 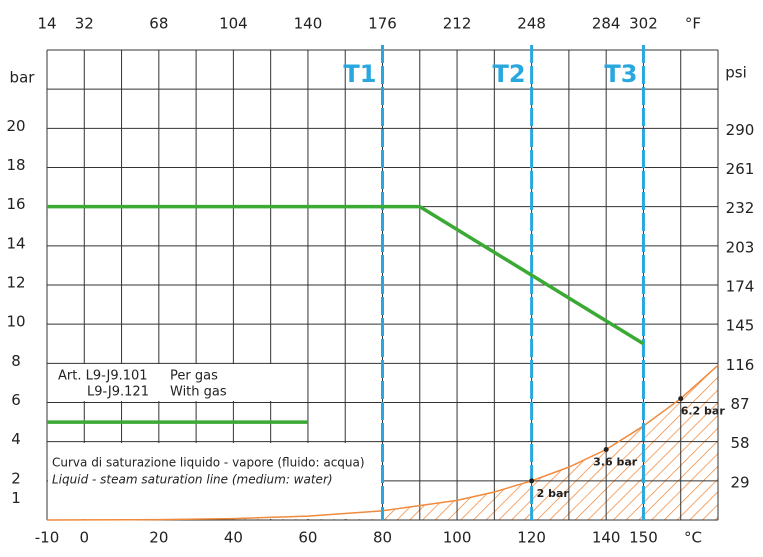 What do you see at coordinates (531, 538) in the screenshot?
I see `x-tick-label: 120` at bounding box center [531, 538].